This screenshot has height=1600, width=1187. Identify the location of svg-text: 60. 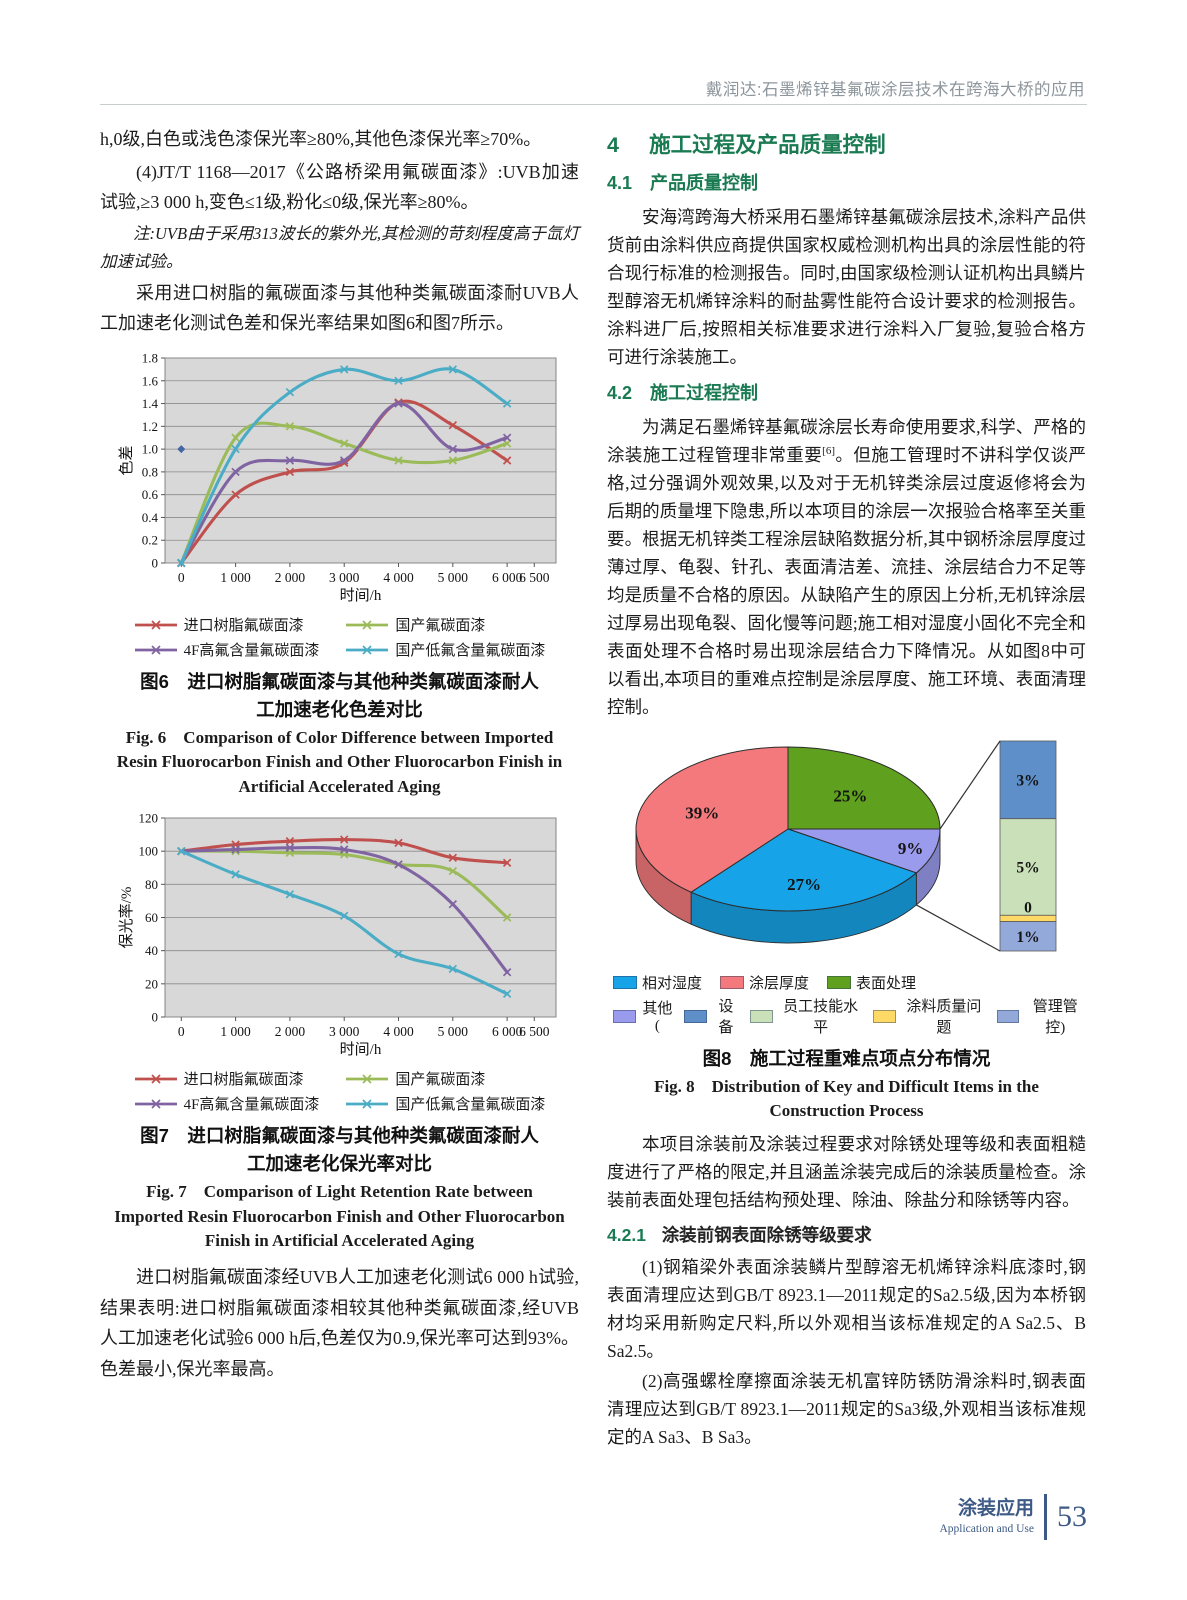
(151, 917).